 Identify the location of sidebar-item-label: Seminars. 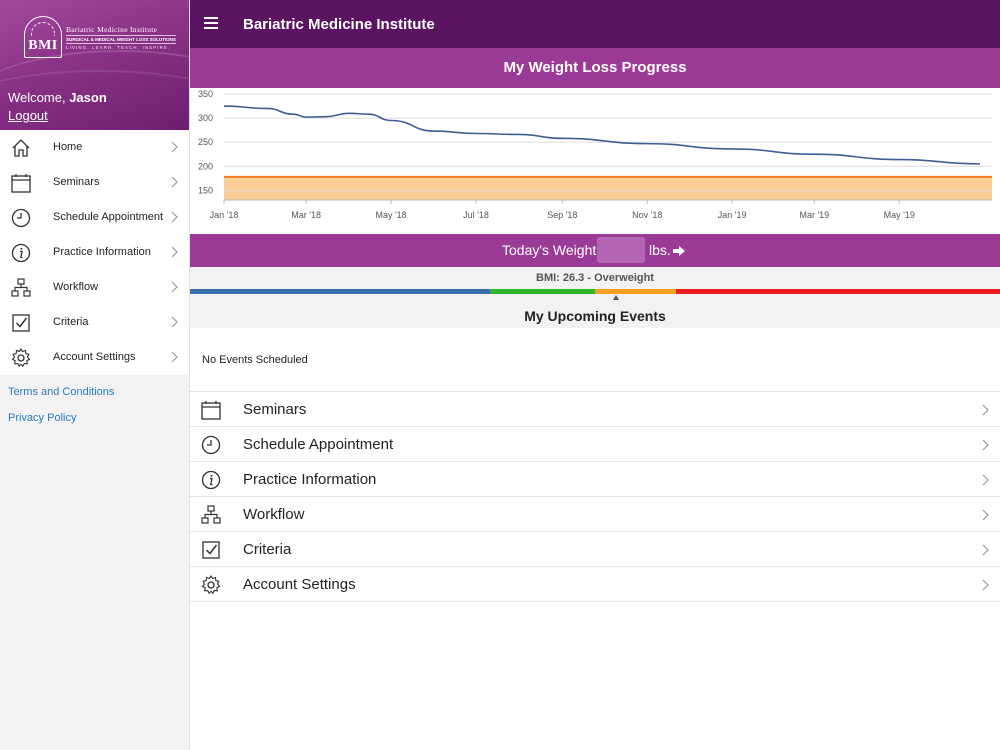
(76, 182).